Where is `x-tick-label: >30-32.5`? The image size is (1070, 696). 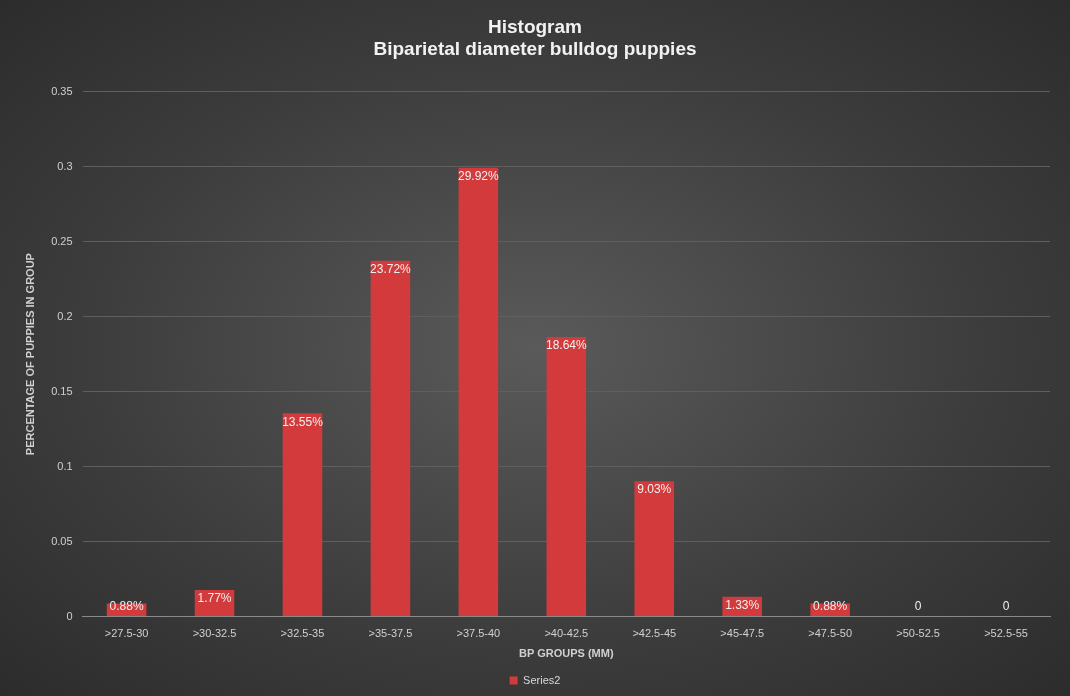
x-tick-label: >30-32.5 is located at coordinates (214, 633).